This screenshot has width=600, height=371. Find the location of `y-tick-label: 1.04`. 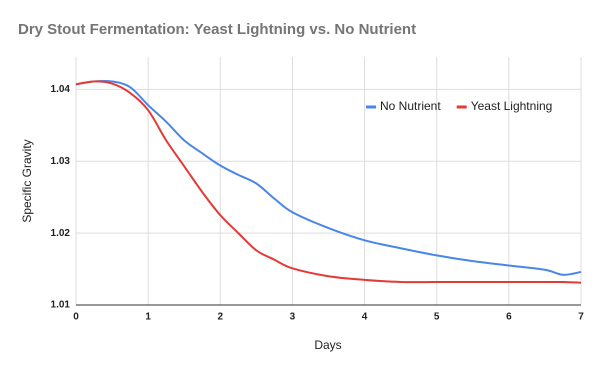

y-tick-label: 1.04 is located at coordinates (61, 89).